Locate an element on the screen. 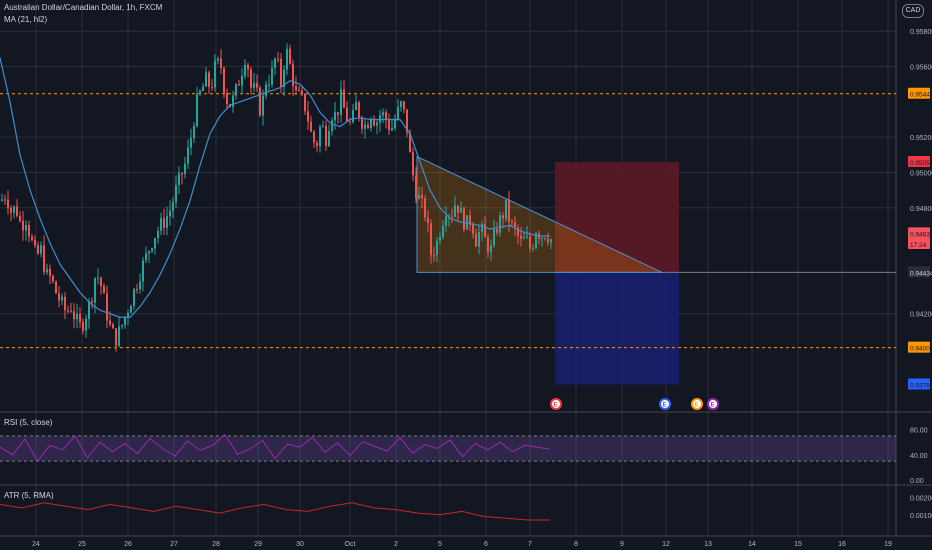  x-tick-label: 16 is located at coordinates (842, 544).